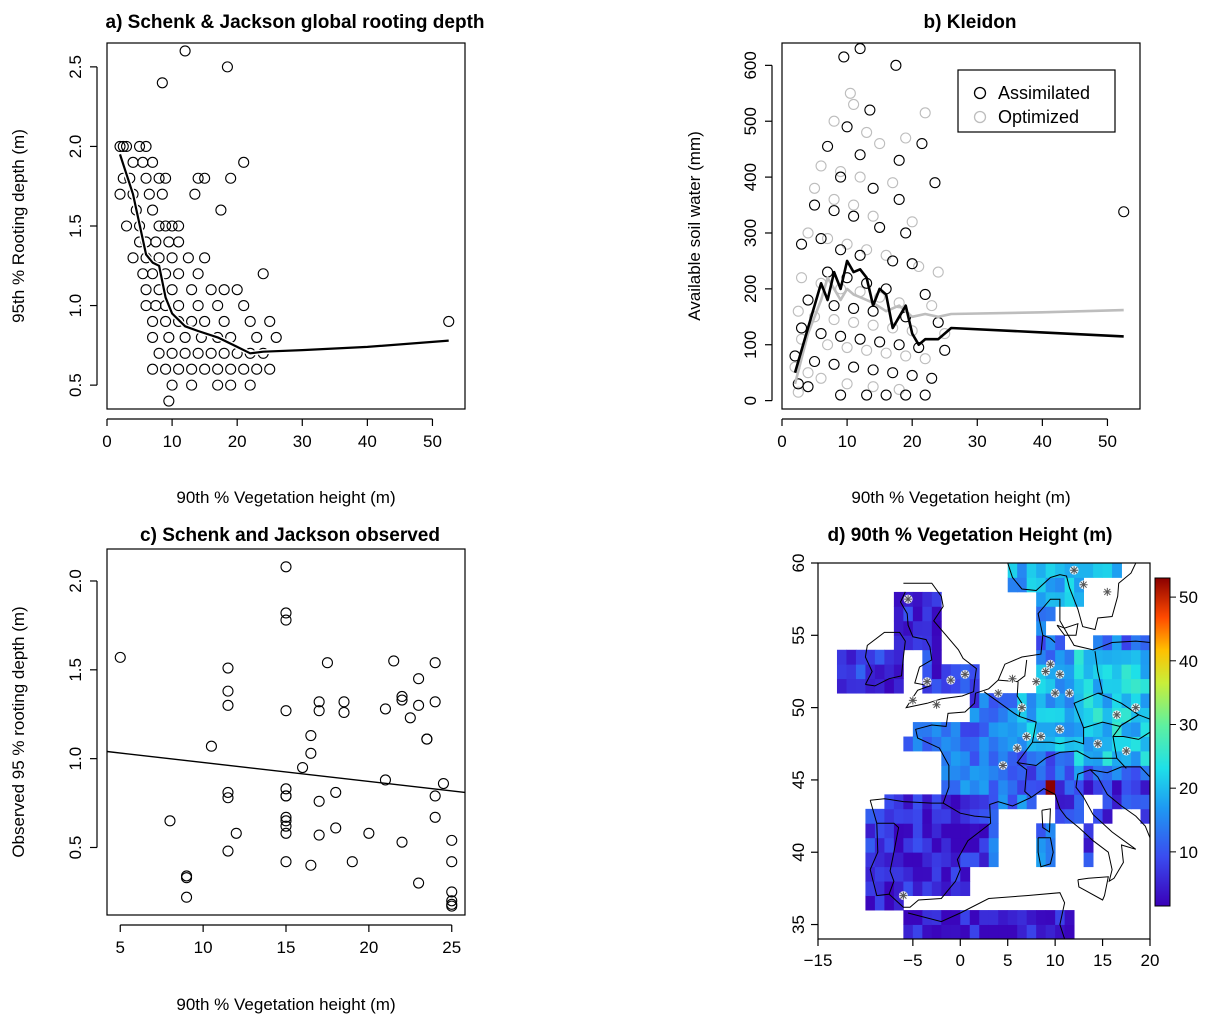 This screenshot has height=1025, width=1225. What do you see at coordinates (75, 759) in the screenshot?
I see `y-tick-label: 1.0` at bounding box center [75, 759].